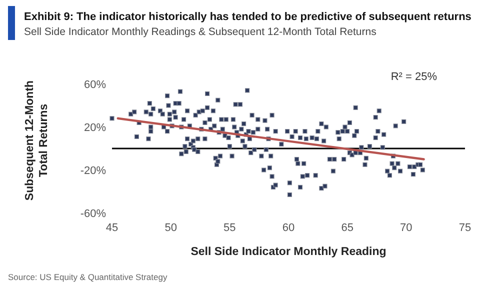  What do you see at coordinates (230, 228) in the screenshot?
I see `x-tick-label: 55` at bounding box center [230, 228].